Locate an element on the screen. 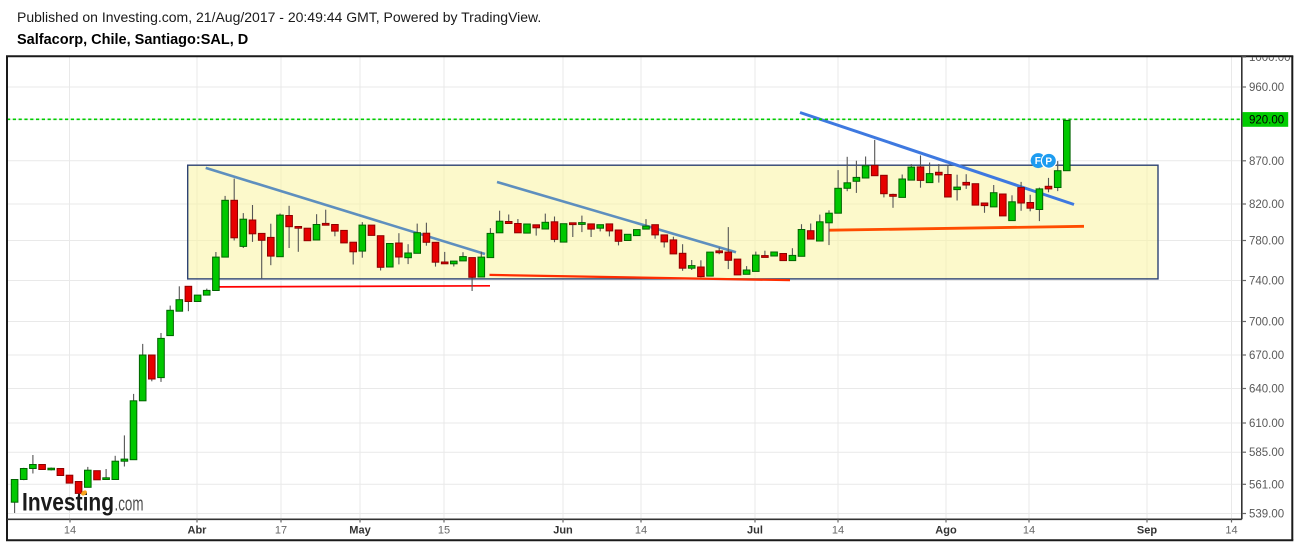 This screenshot has width=1299, height=543. svg-text: Investing is located at coordinates (68, 503).